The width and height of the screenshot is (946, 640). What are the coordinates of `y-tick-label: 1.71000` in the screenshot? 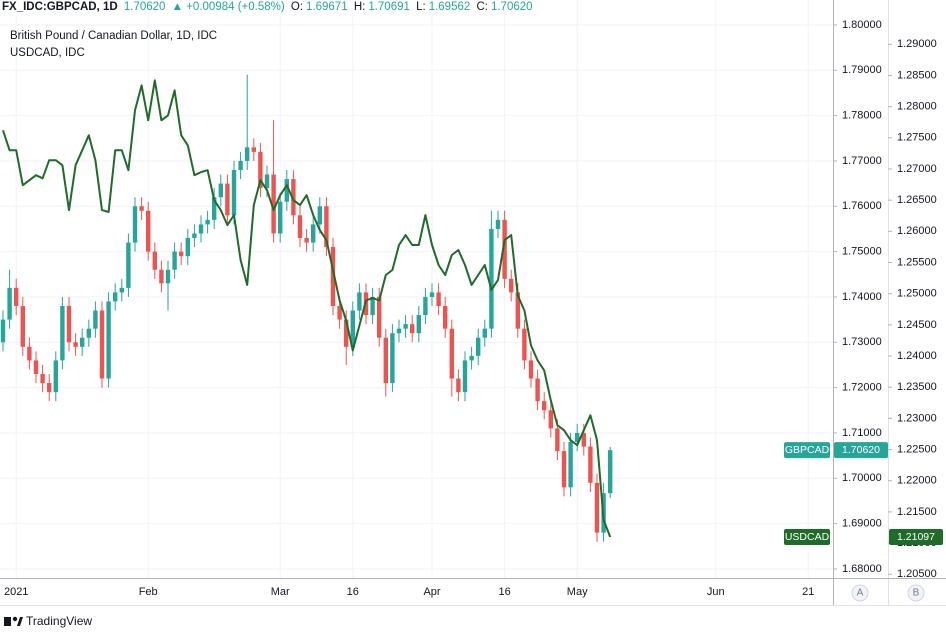 It's located at (862, 433).